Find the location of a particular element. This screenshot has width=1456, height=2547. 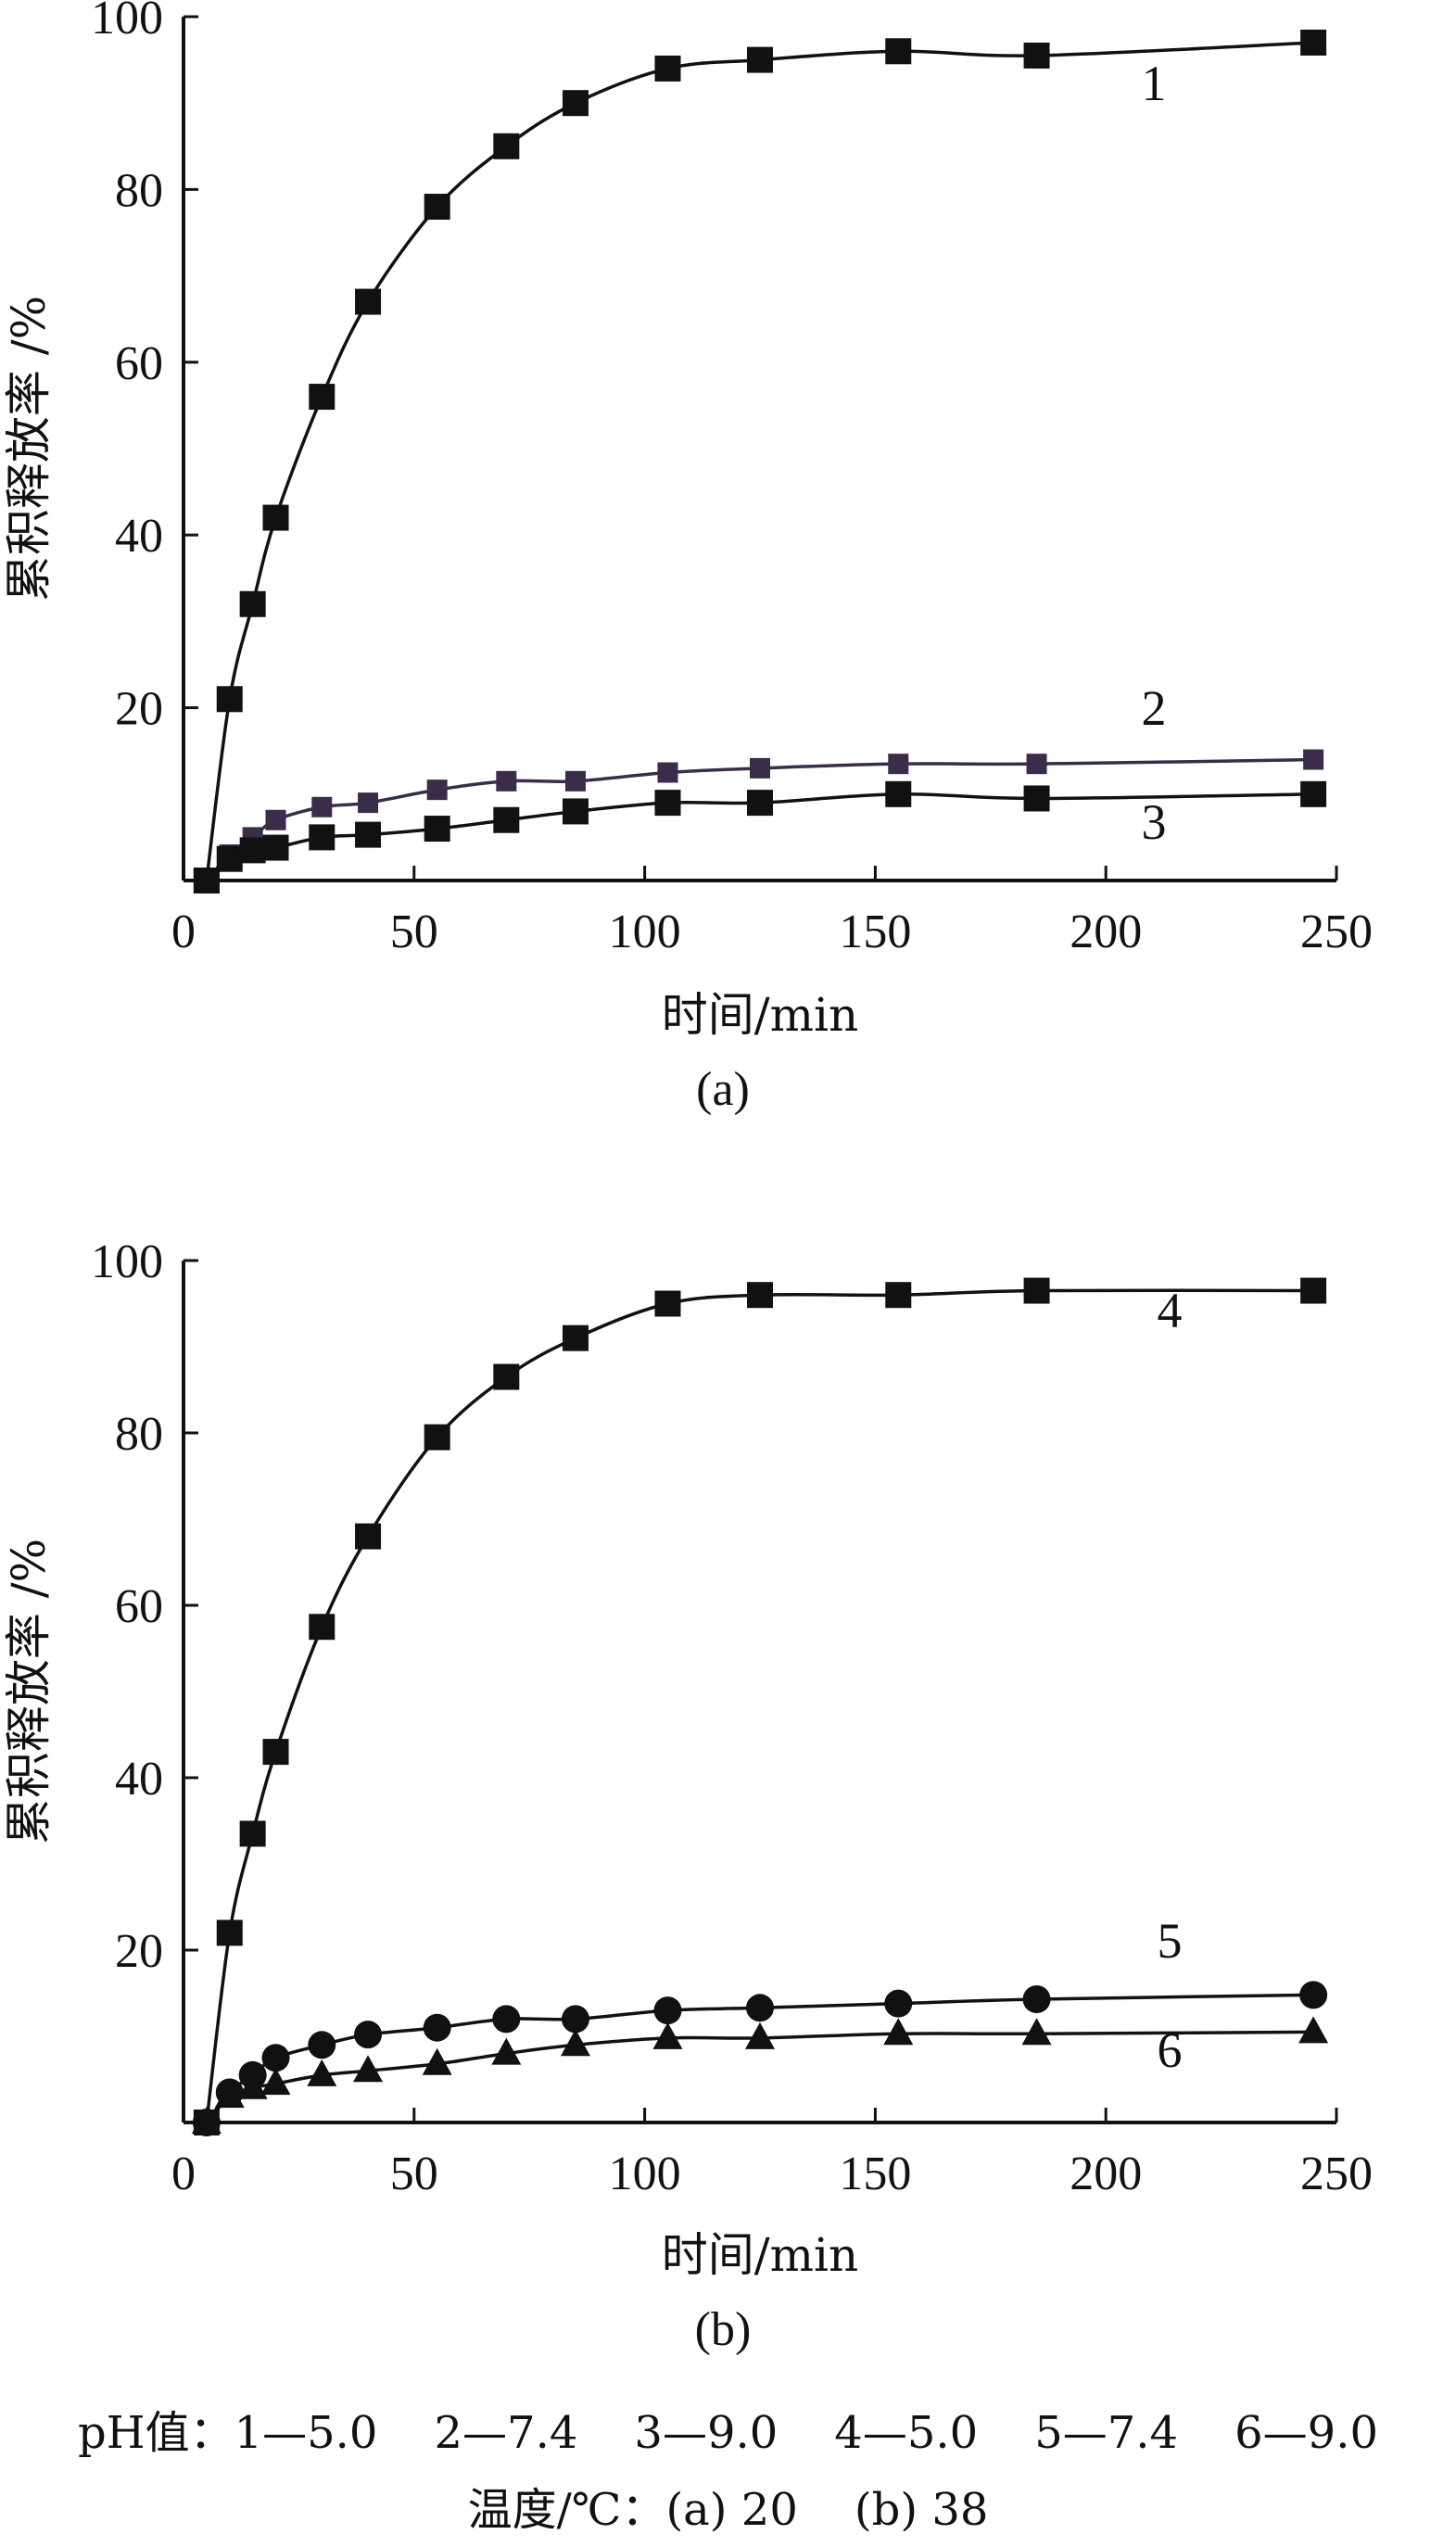

x-tick-label: 200 is located at coordinates (1106, 2174).